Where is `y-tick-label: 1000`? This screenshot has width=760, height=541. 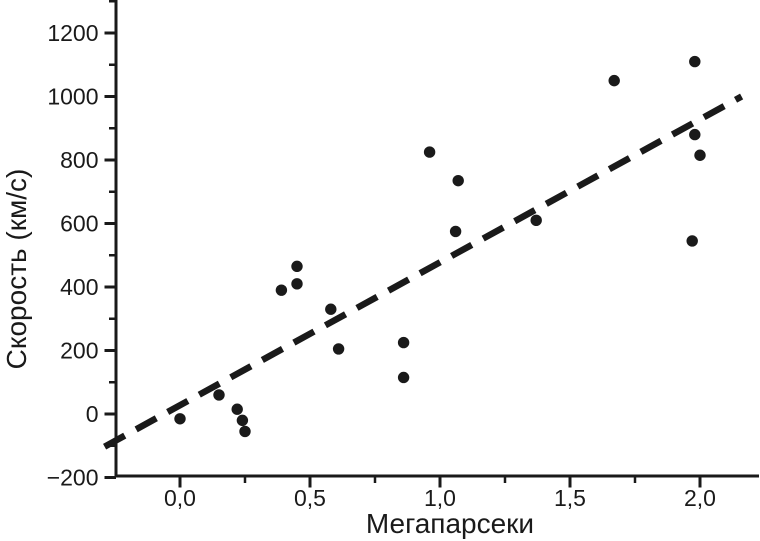 y-tick-label: 1000 is located at coordinates (72, 97).